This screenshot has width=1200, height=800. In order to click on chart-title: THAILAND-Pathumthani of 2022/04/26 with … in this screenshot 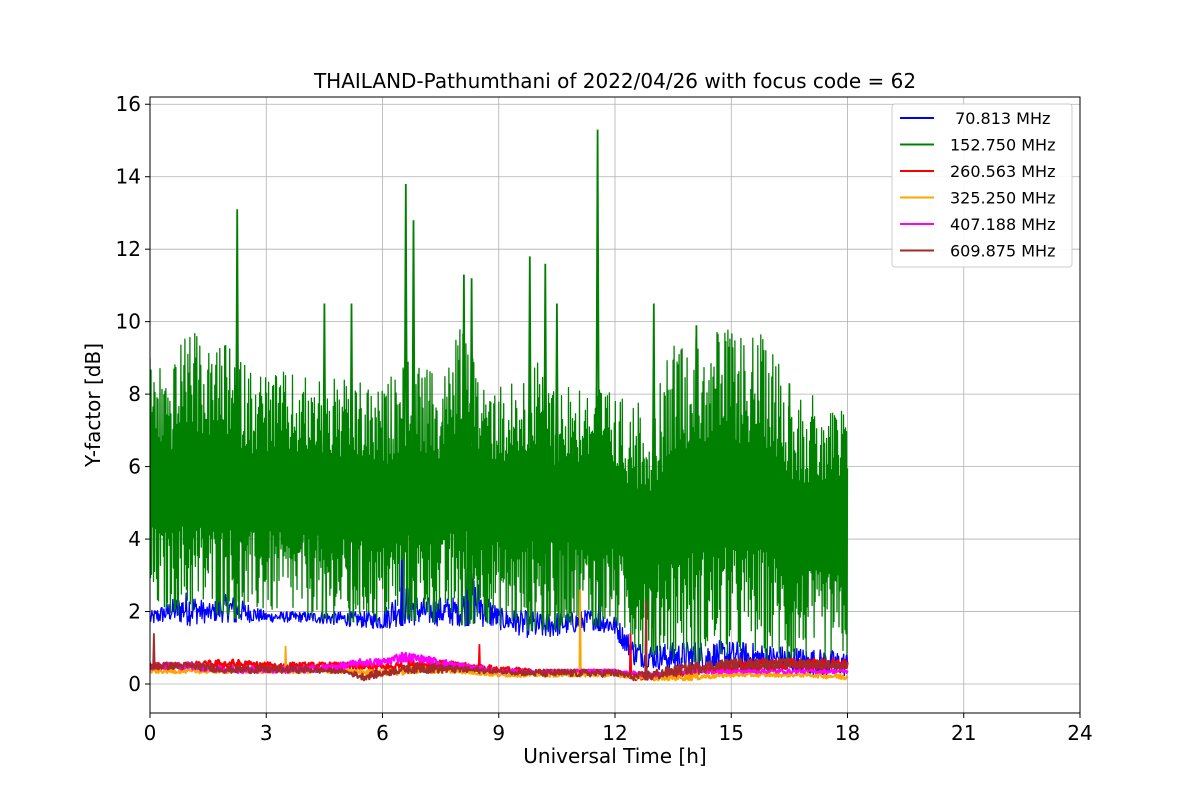, I will do `click(614, 81)`.